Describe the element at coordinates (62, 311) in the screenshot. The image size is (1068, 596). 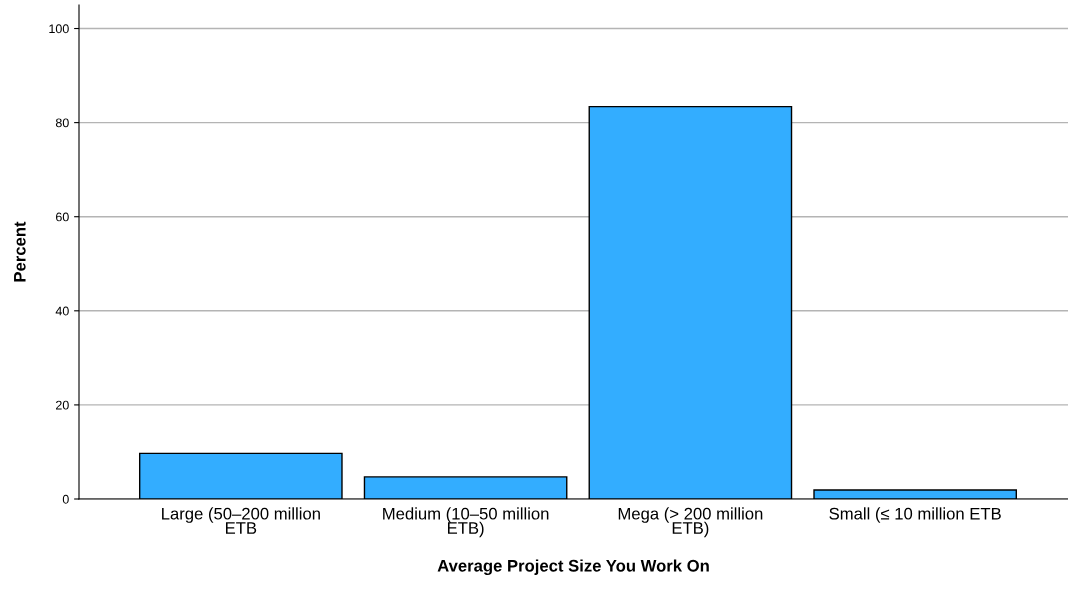
I see `y-tick-label: 40` at that location.